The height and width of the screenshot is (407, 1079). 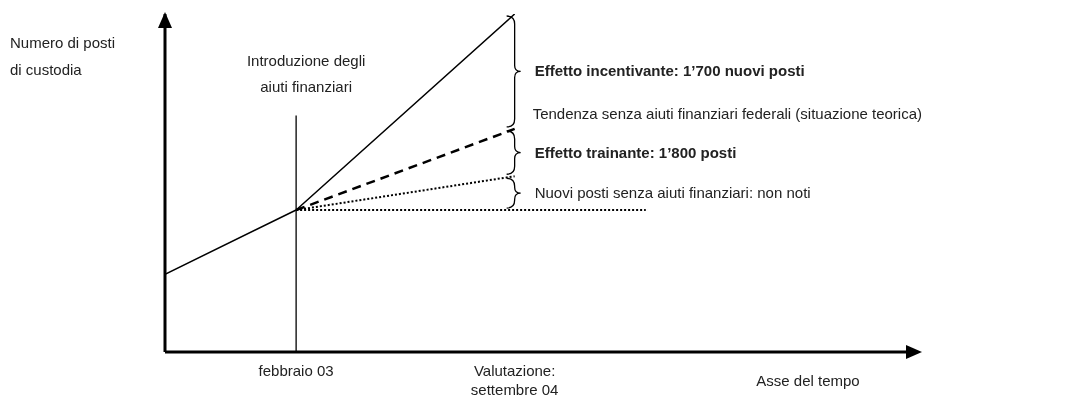 I want to click on annotation: Nuovi posti senza aiuti finanziari: non noti, so click(x=672, y=193).